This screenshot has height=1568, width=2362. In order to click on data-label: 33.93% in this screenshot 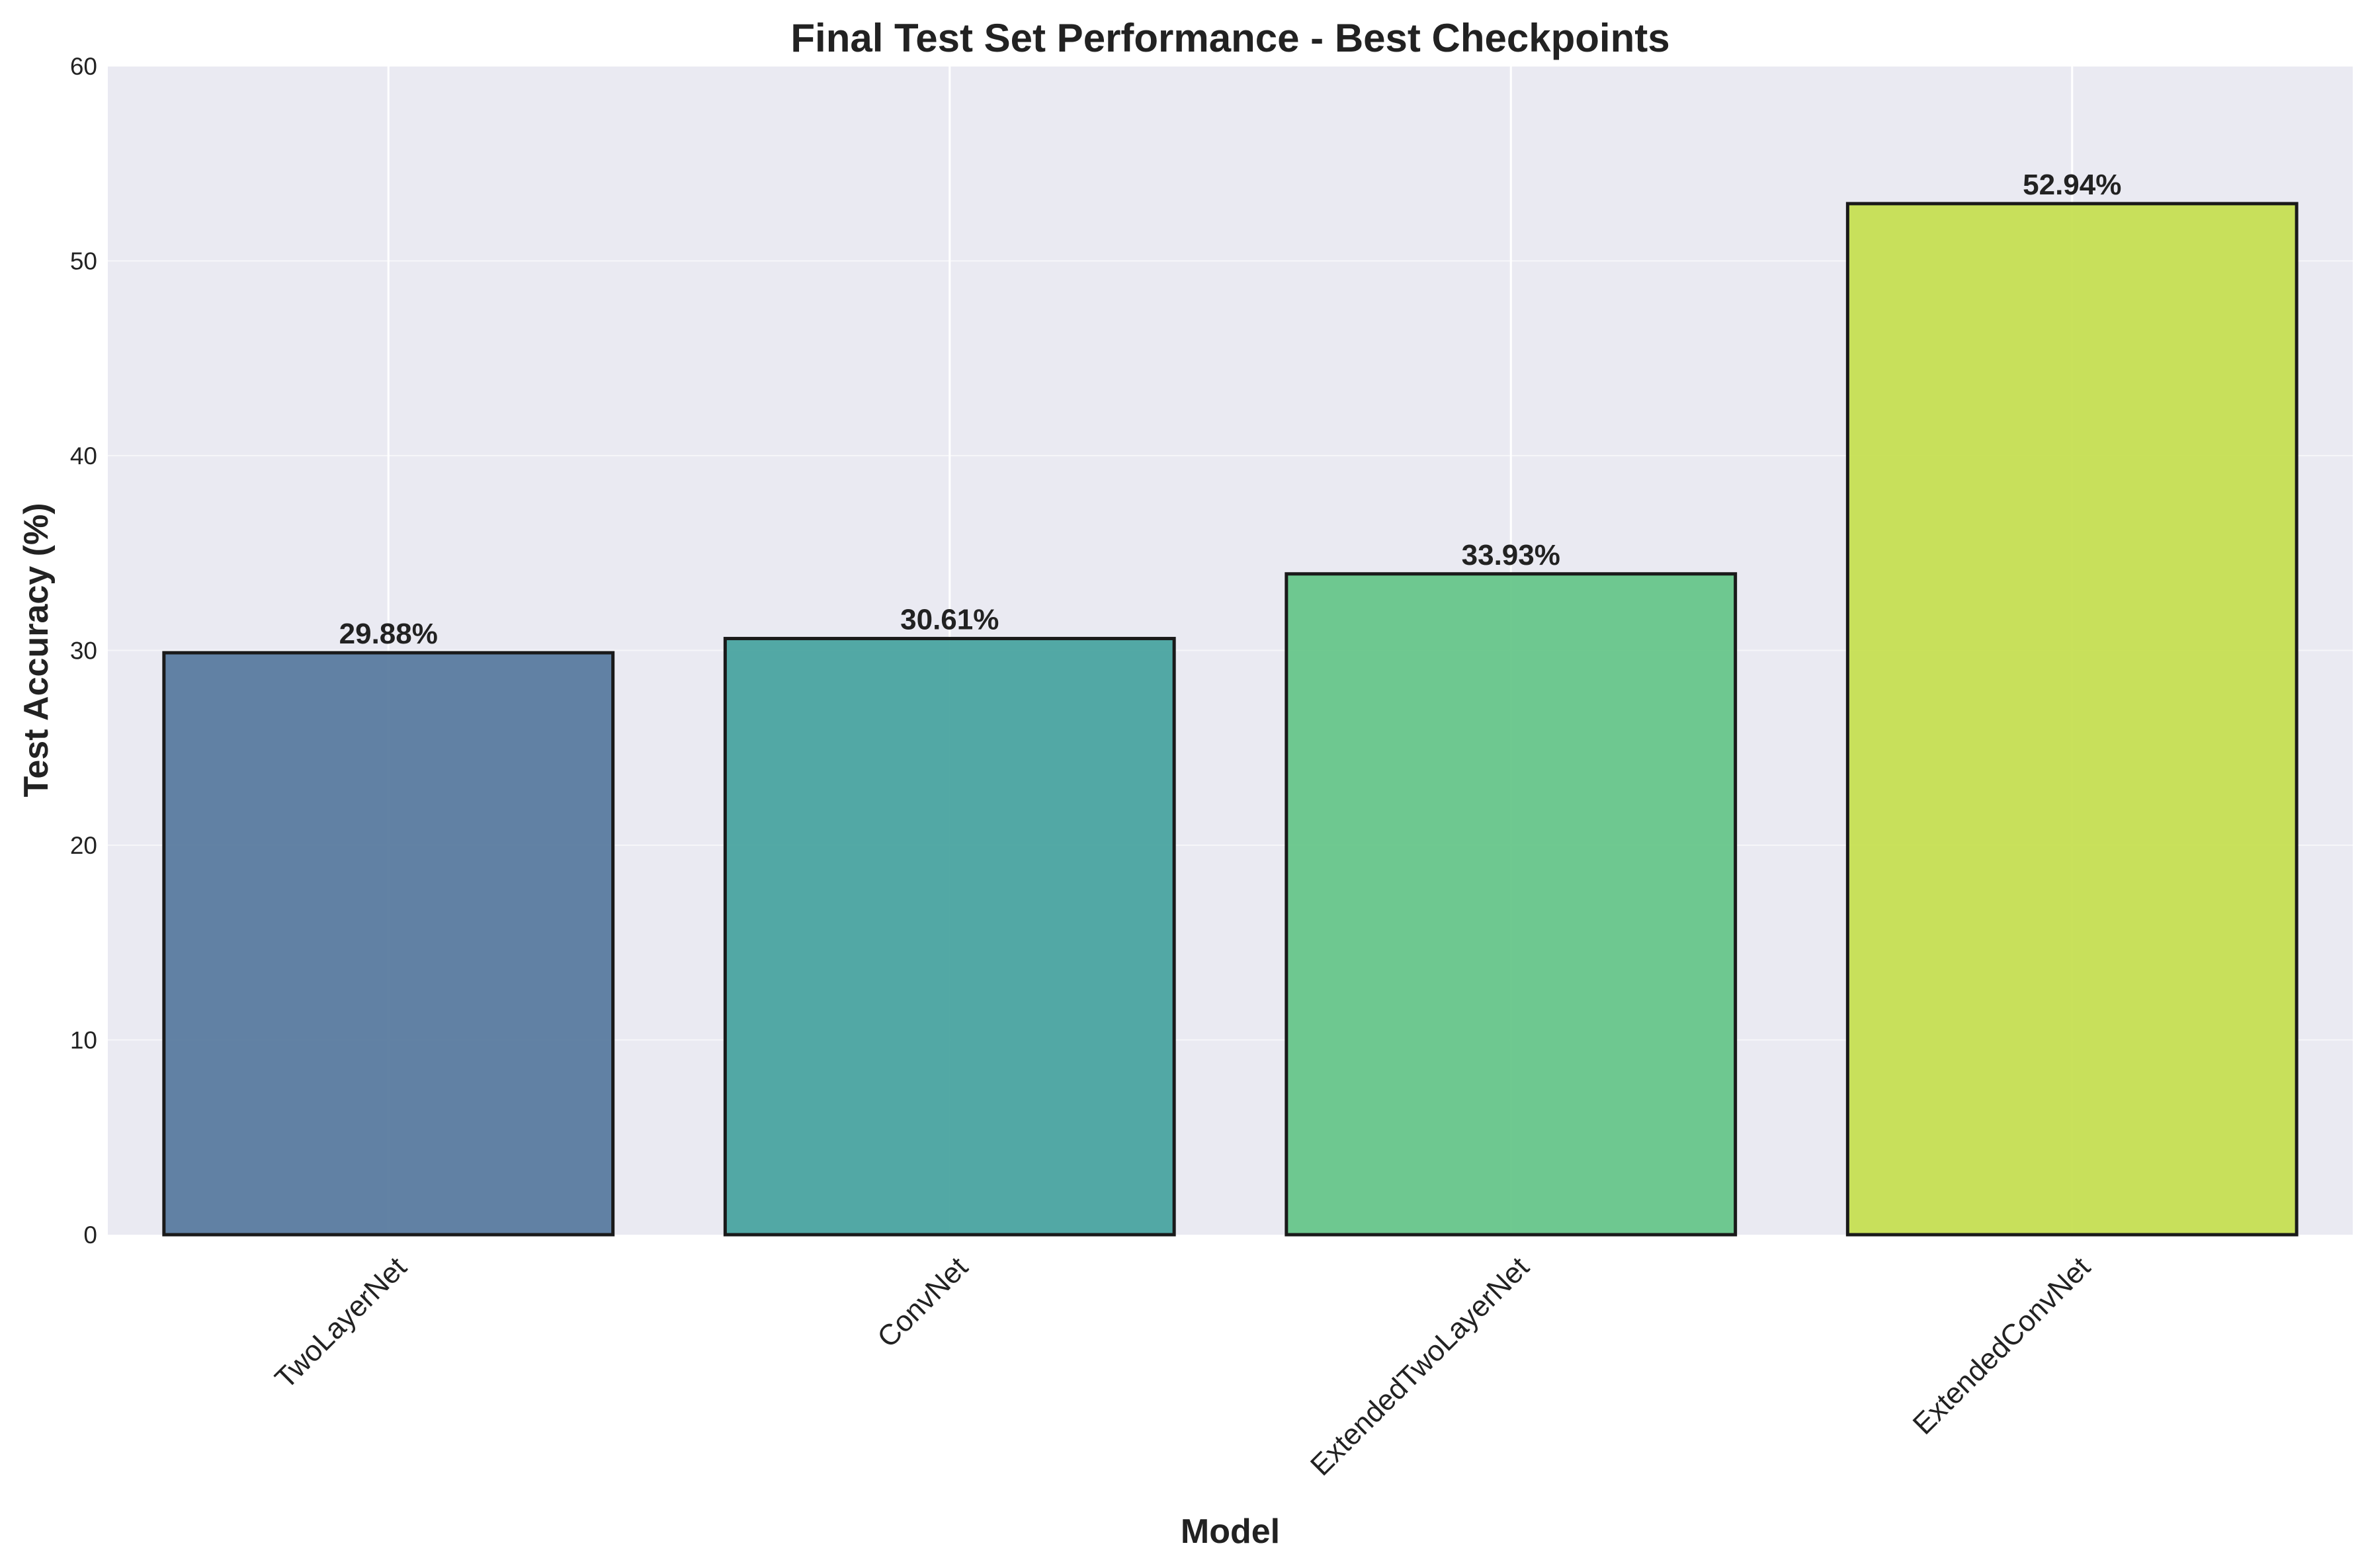, I will do `click(1511, 555)`.